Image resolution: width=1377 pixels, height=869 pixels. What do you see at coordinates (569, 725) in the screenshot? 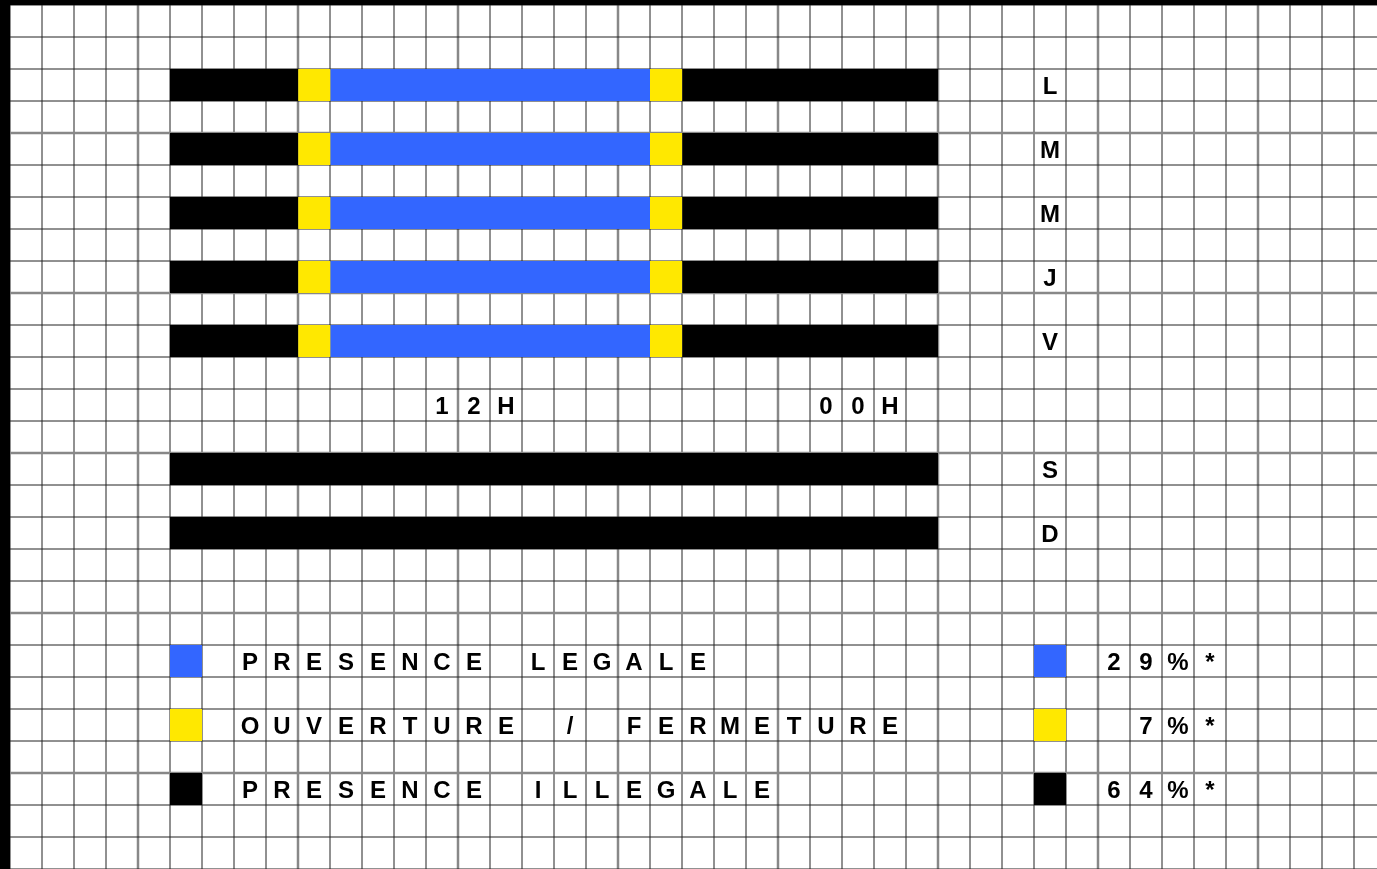
I see `legend-label: OUVERTURE / FERMETURE` at bounding box center [569, 725].